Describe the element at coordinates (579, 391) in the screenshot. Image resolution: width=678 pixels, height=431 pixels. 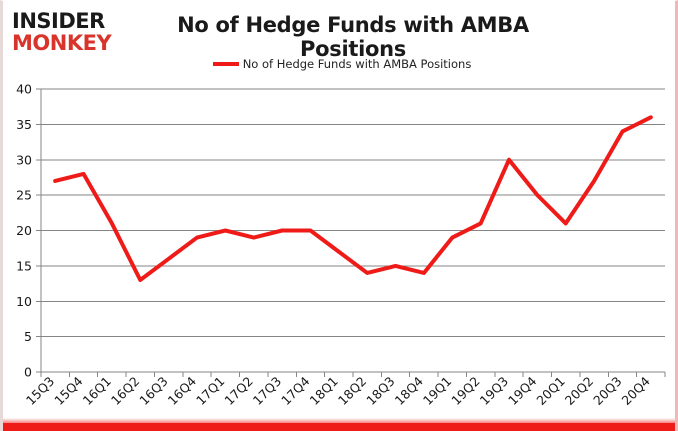
I see `x-axis-tick-label: 20Q2` at that location.